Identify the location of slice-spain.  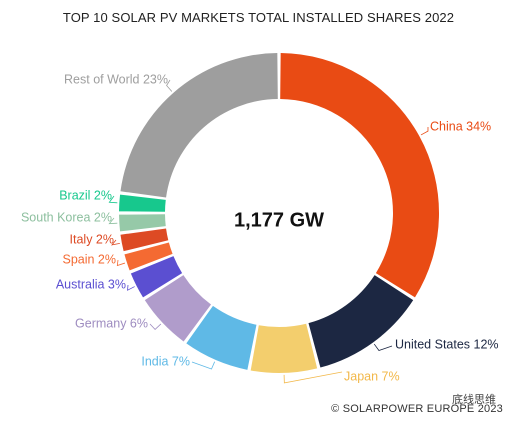
(148, 256).